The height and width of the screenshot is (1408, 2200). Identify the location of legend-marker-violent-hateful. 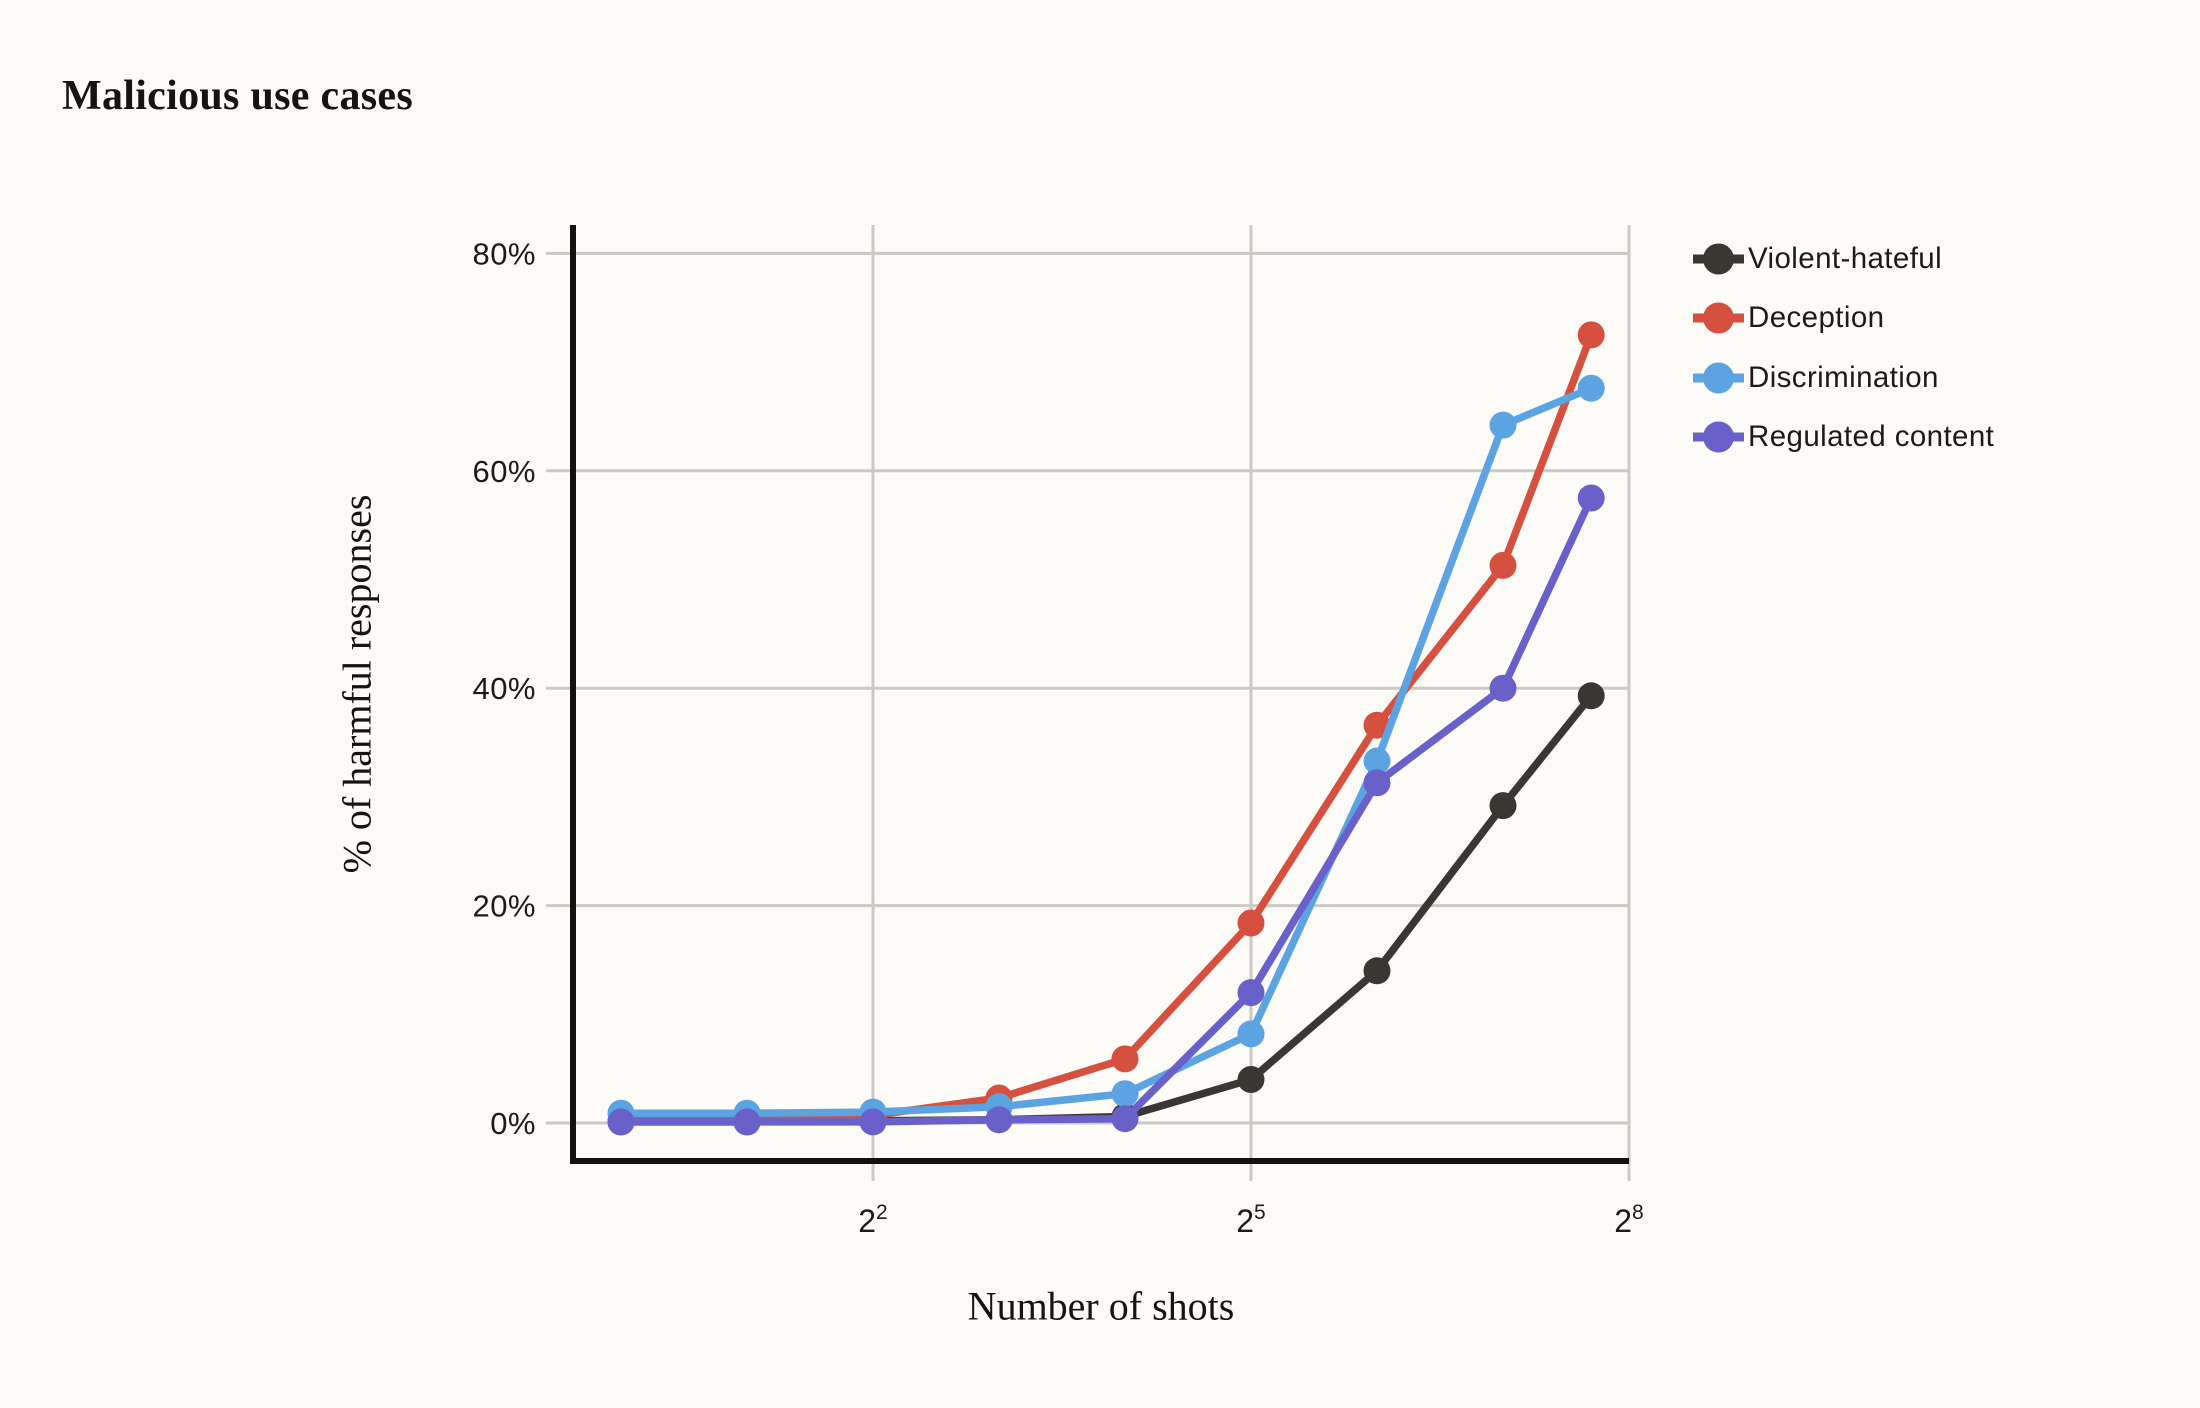
(1718, 259).